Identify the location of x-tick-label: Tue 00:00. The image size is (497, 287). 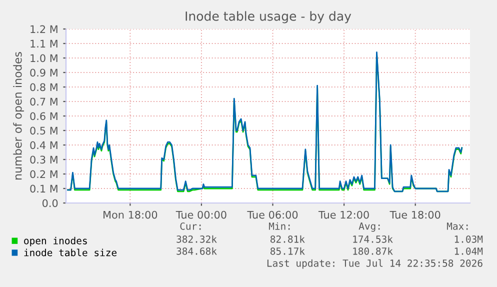
(201, 214).